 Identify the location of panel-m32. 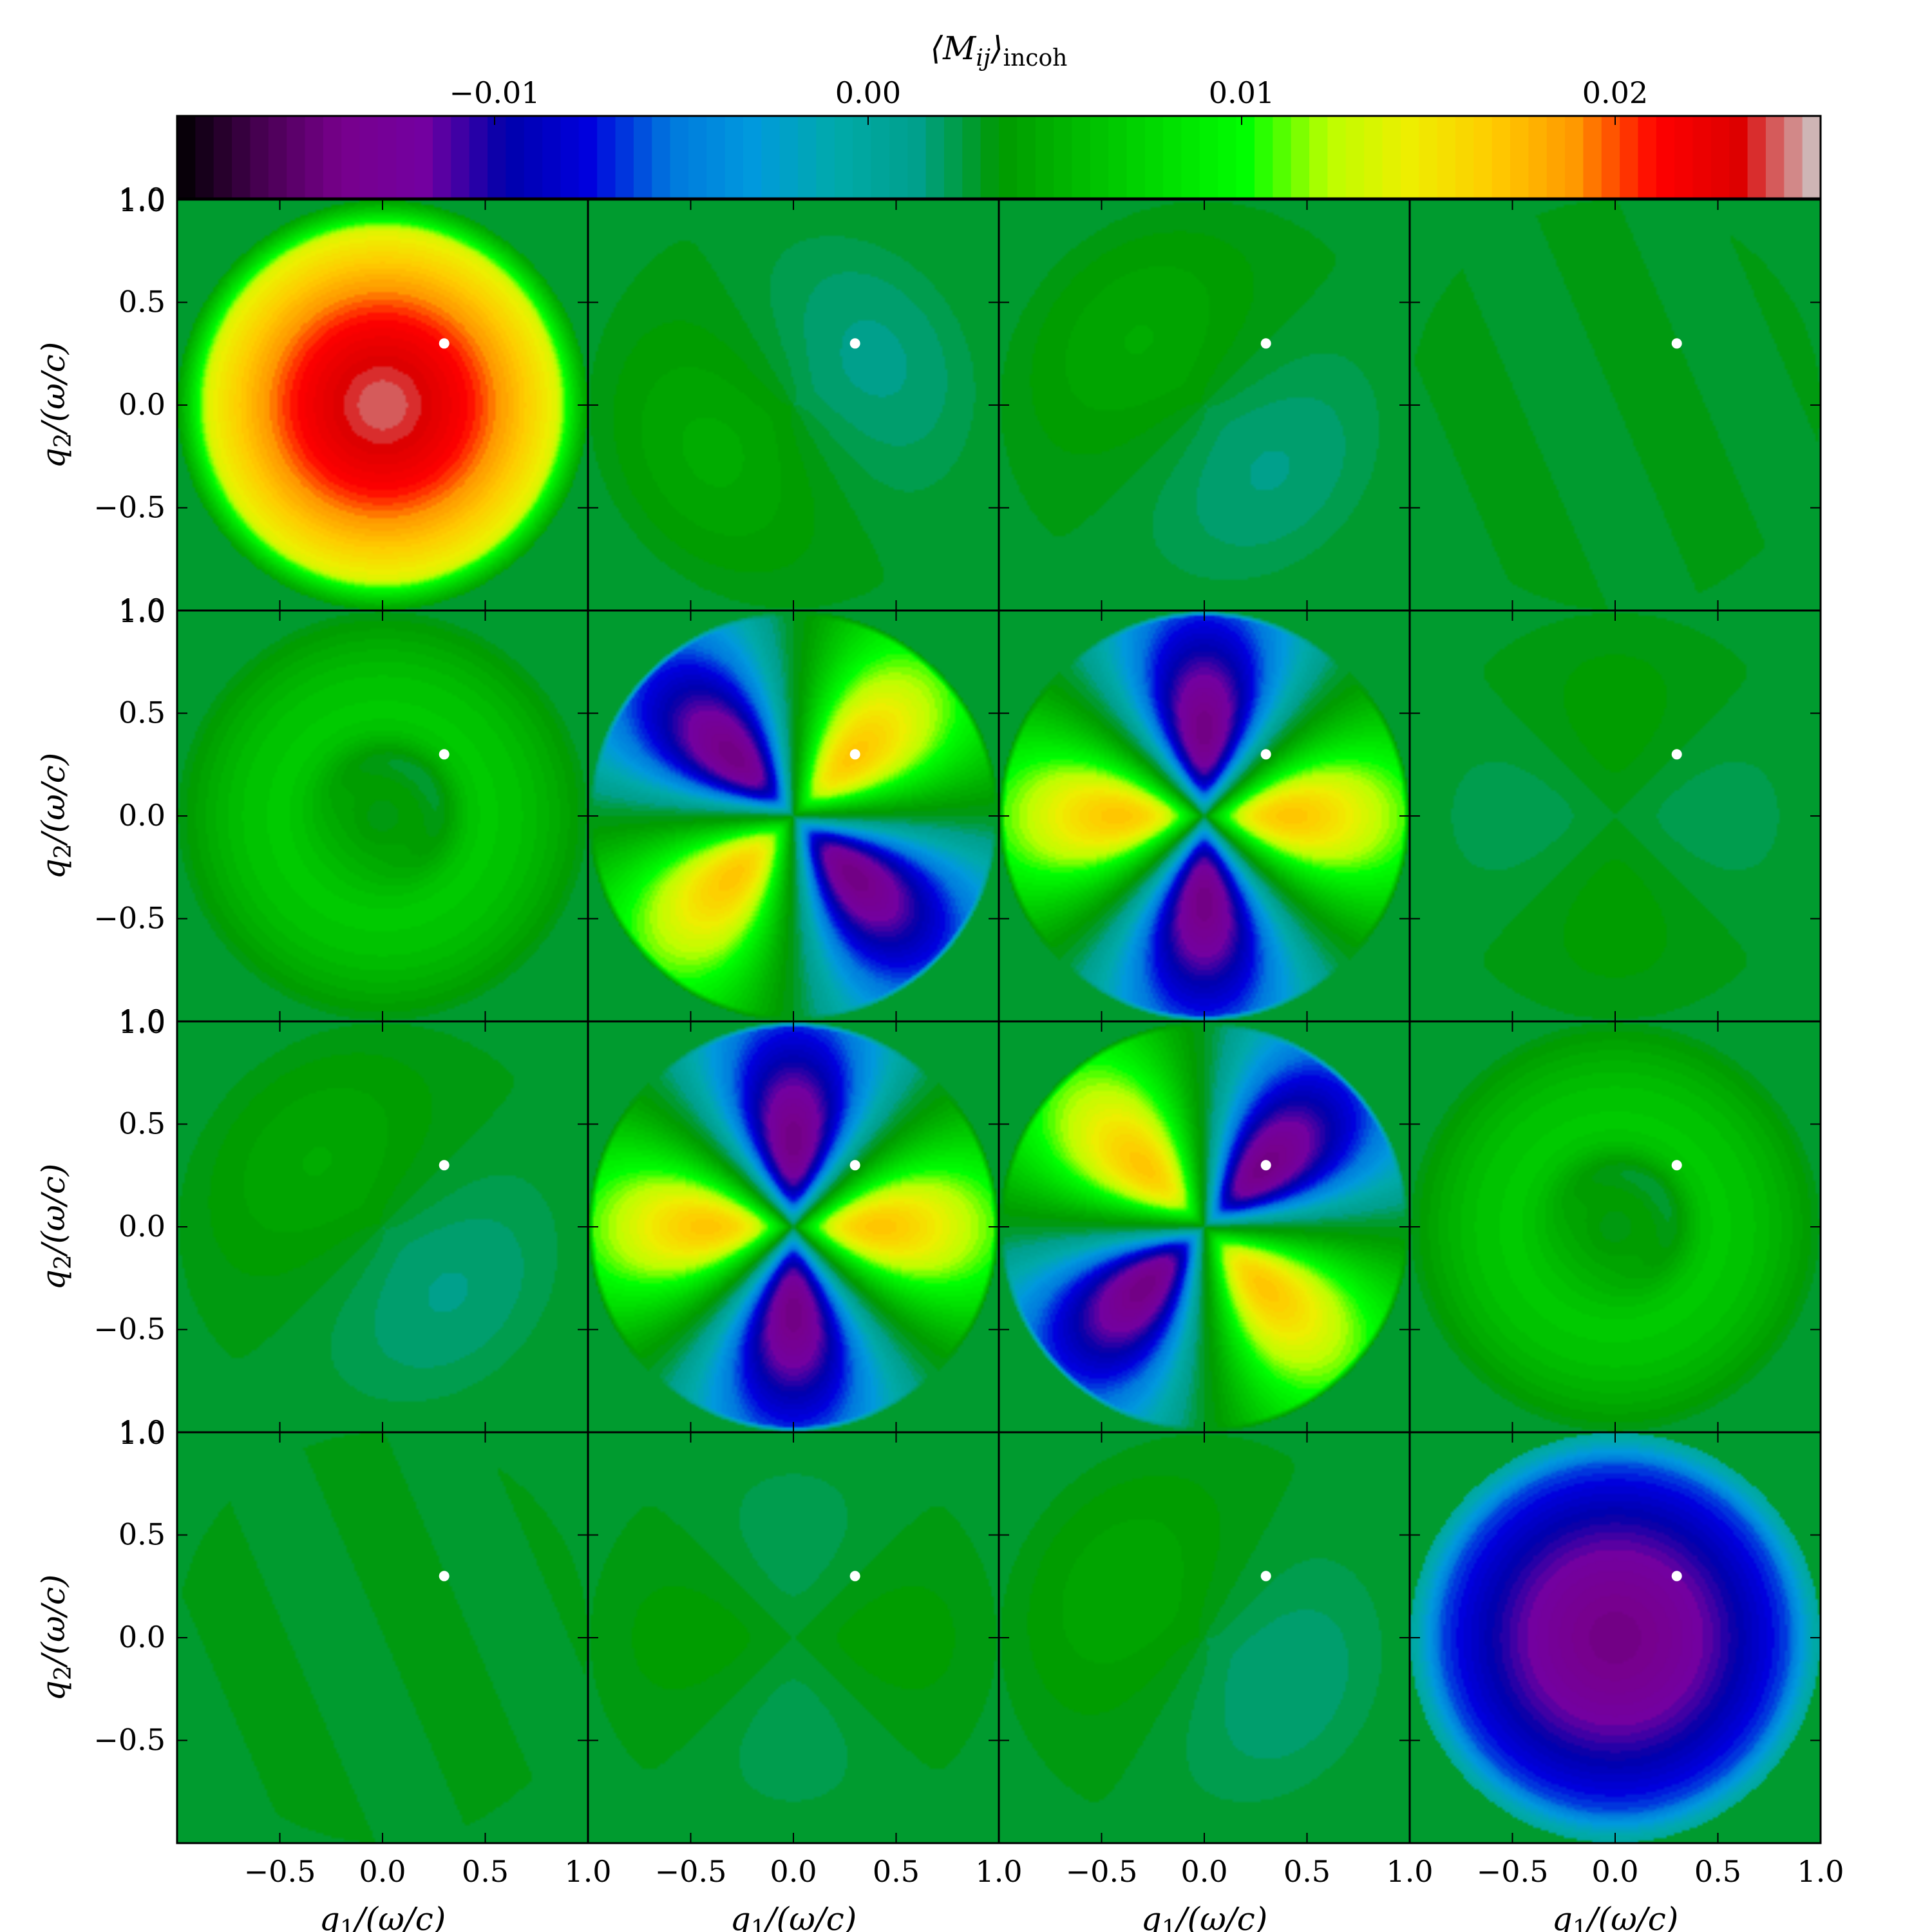
(793, 1226).